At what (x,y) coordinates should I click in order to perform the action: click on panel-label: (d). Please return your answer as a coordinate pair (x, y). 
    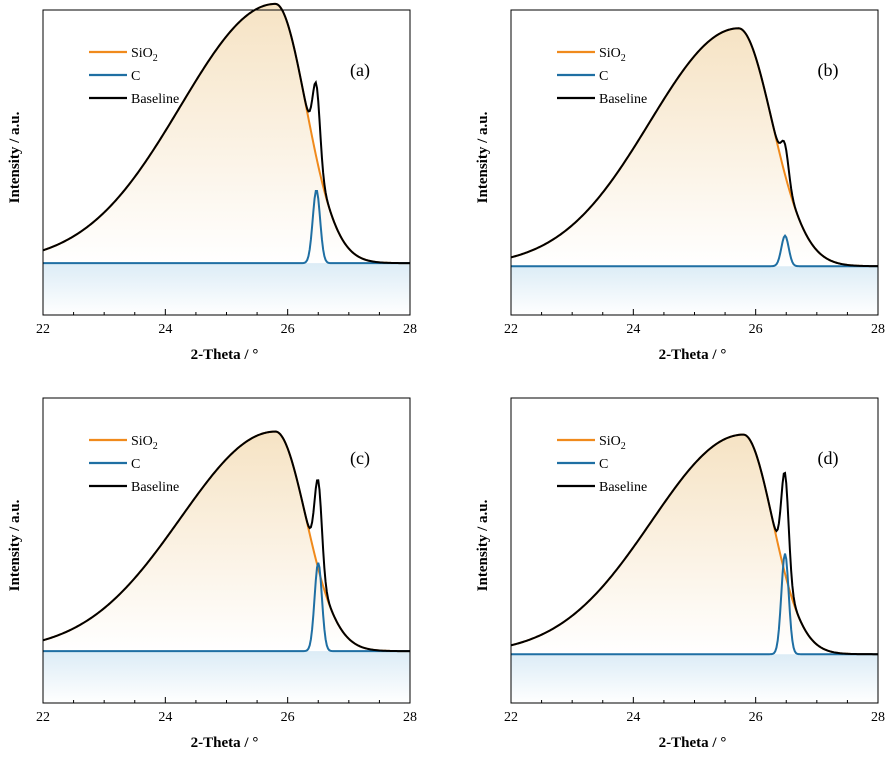
    Looking at the image, I should click on (828, 458).